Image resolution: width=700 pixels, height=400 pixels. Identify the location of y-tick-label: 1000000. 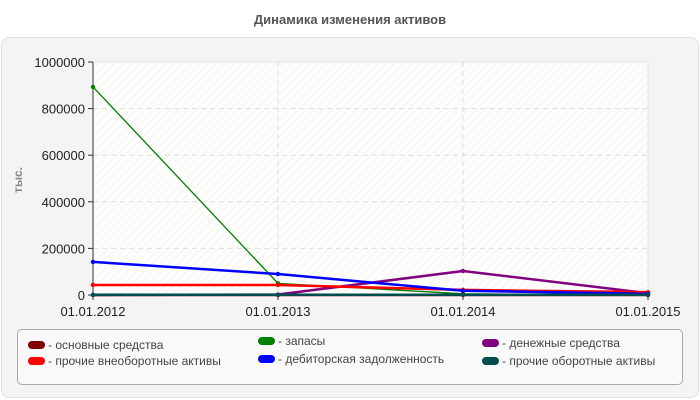
(59, 62).